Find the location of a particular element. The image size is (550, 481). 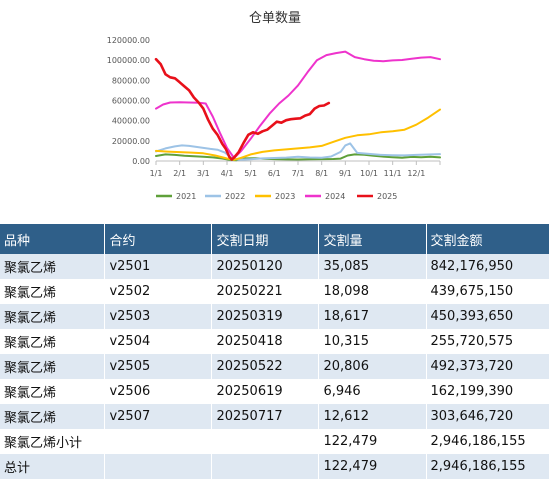

table-row: 聚氯乙烯 v2501 20250120 35,085 842,176,950 is located at coordinates (275, 266).